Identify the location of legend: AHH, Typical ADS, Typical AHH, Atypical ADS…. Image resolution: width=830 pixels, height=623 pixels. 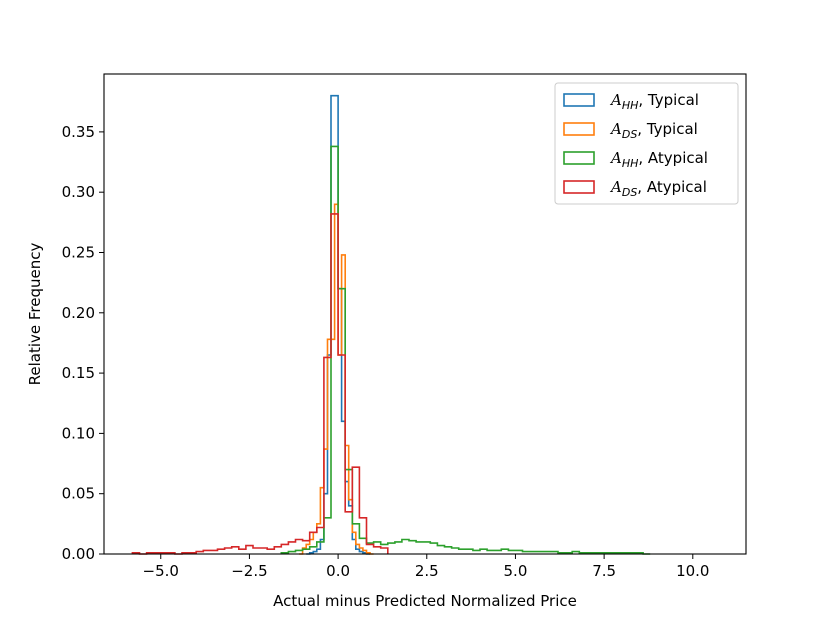
(646, 143).